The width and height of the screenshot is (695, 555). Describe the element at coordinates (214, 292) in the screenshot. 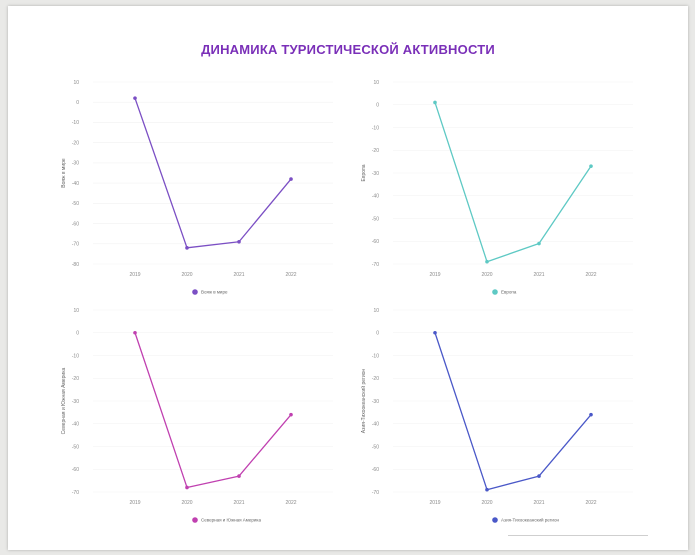

I see `legend-label: Вояж в мире` at that location.